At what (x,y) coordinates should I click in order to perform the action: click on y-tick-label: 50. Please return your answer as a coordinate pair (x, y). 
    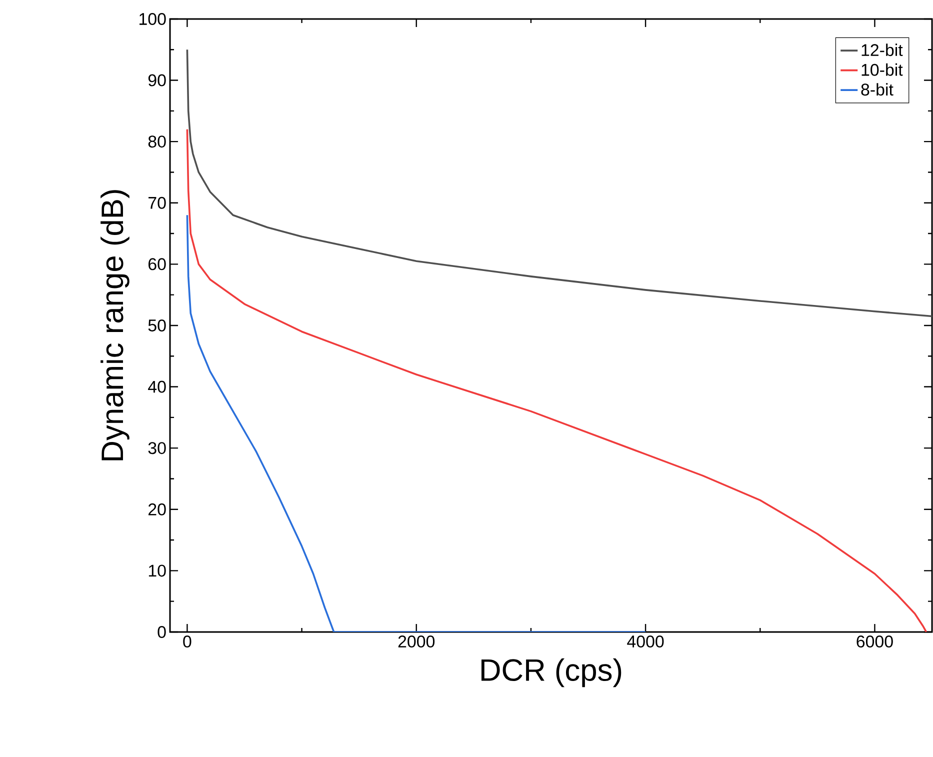
    Looking at the image, I should click on (157, 325).